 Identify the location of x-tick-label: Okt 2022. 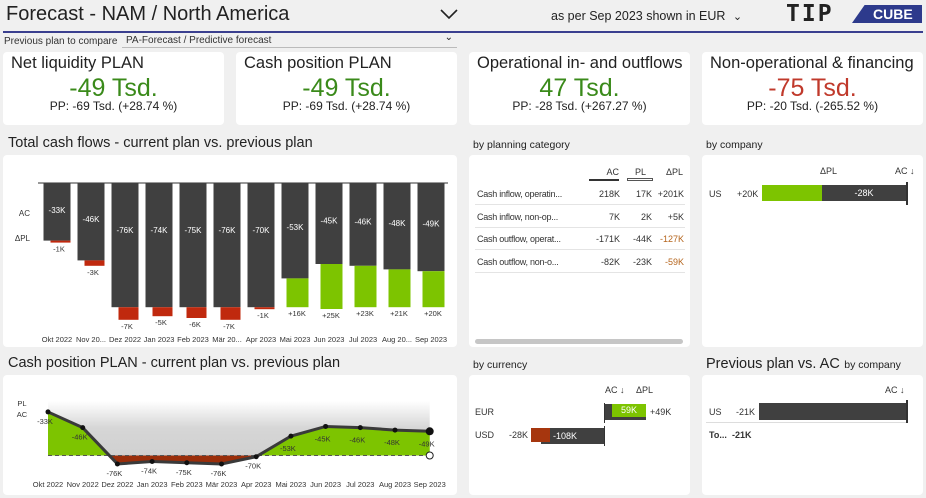
(48, 484).